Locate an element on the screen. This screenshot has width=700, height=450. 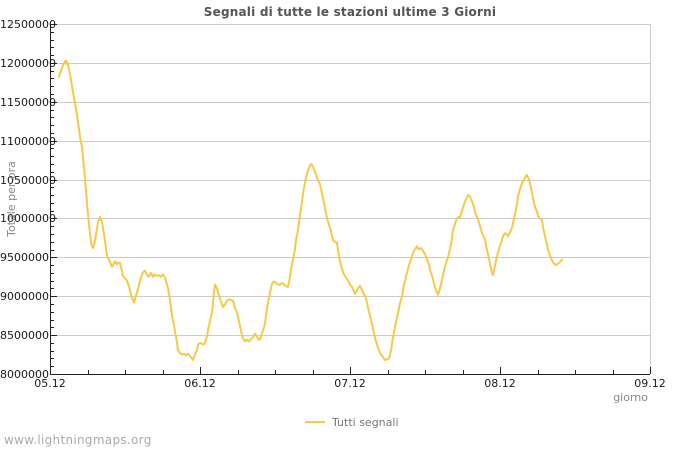
y-tick-label: 11000000 is located at coordinates (28, 141).